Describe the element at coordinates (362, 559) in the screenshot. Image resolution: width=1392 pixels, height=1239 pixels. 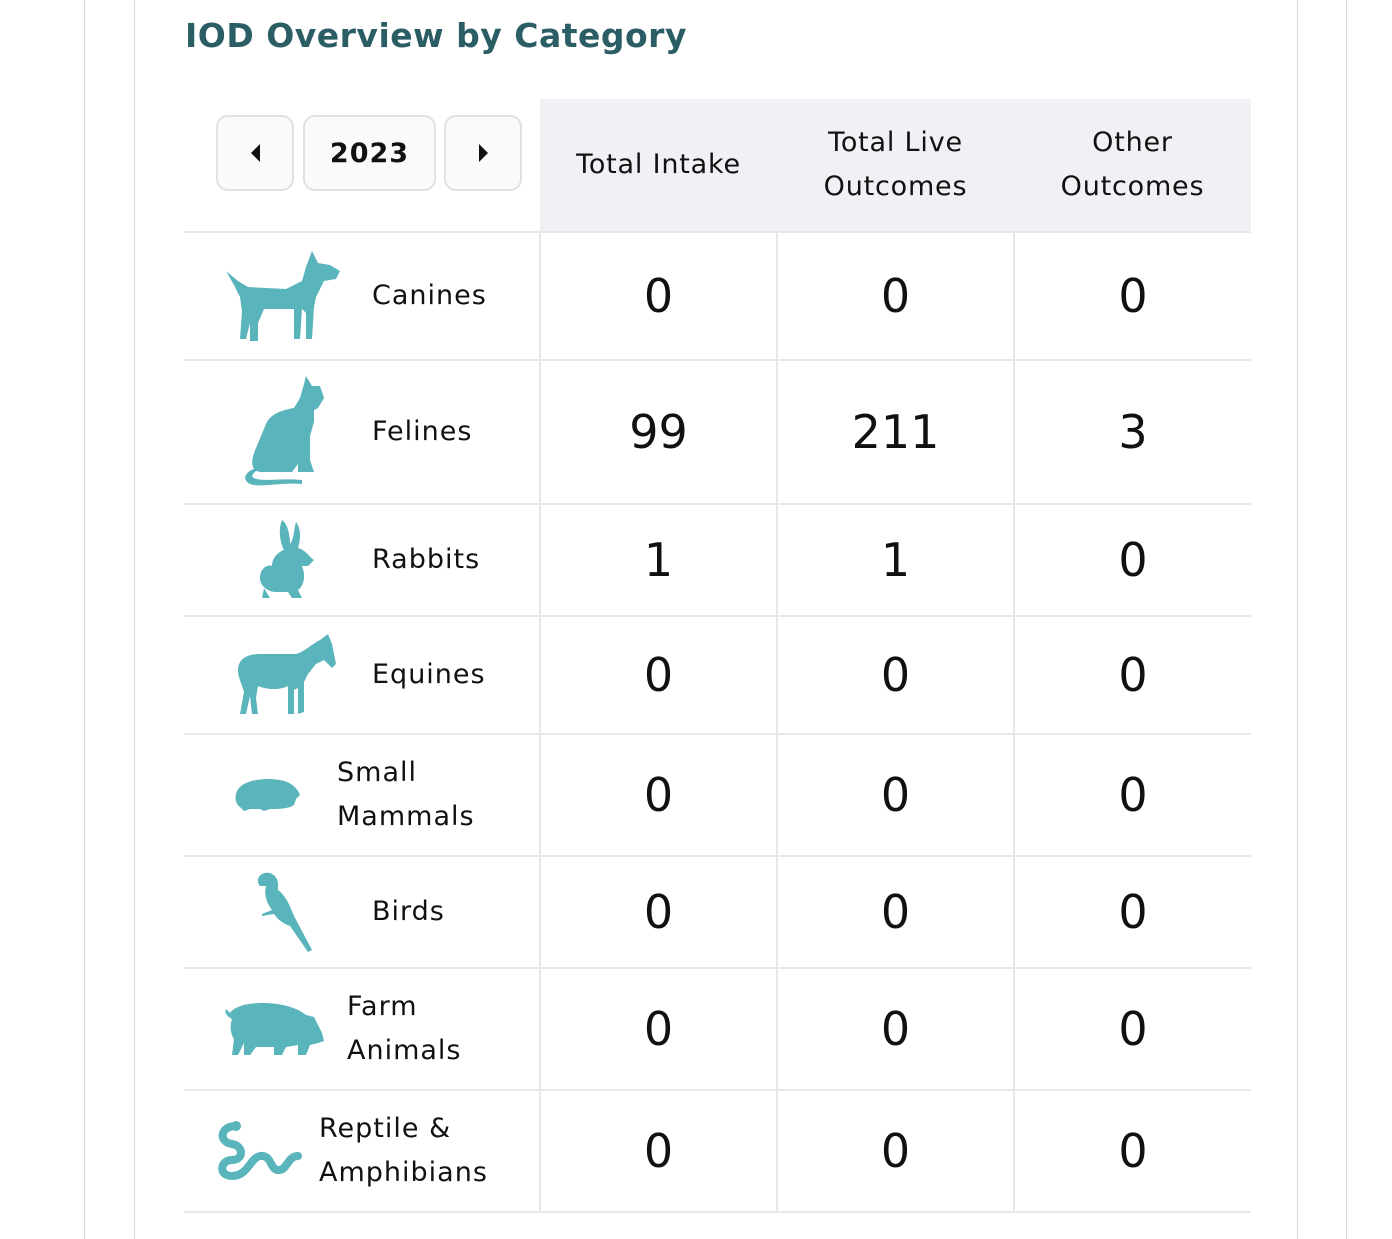
I see `category-cell: Rabbits` at that location.